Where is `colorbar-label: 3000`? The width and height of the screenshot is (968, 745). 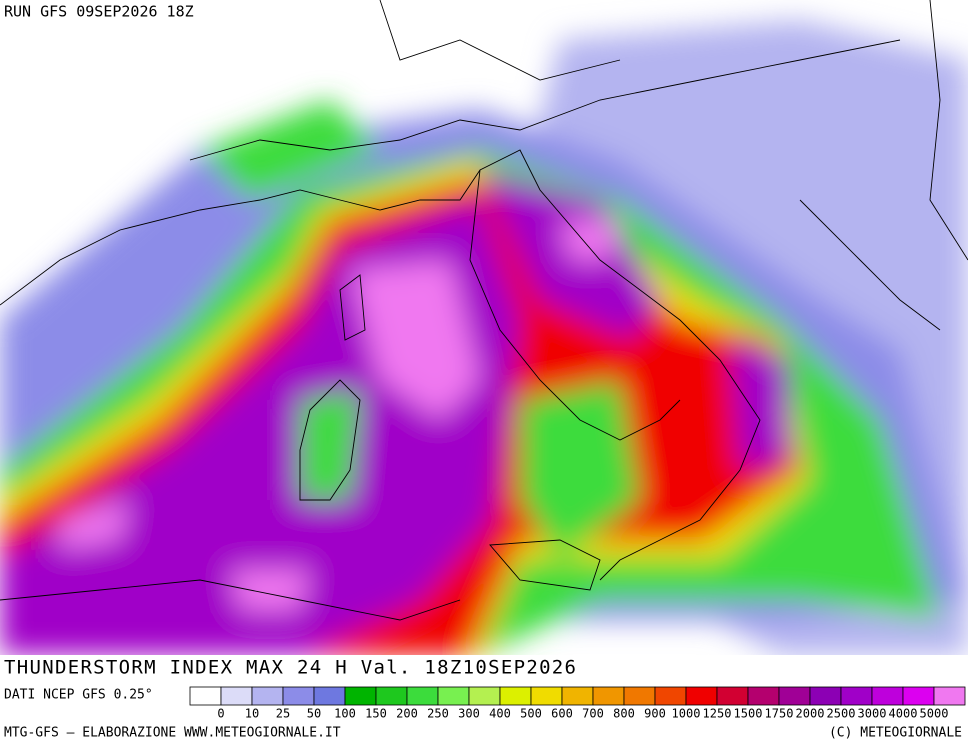 colorbar-label: 3000 is located at coordinates (872, 714).